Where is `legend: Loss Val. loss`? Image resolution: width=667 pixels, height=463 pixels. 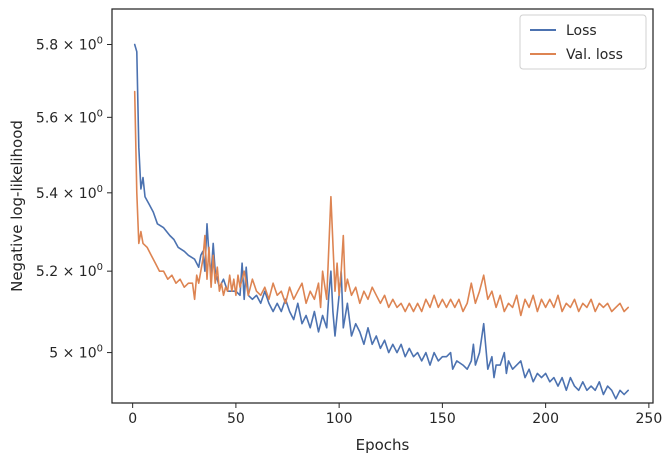 legend: Loss Val. loss is located at coordinates (583, 42).